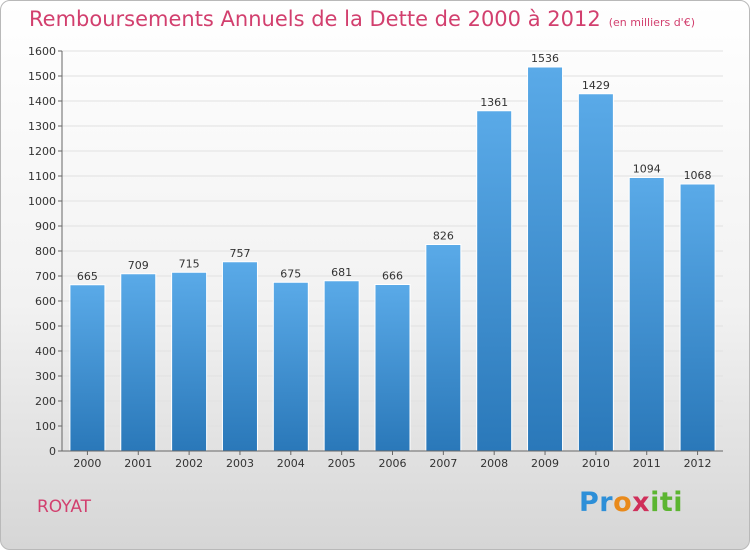 This screenshot has height=550, width=750. I want to click on bar-2010, so click(595, 272).